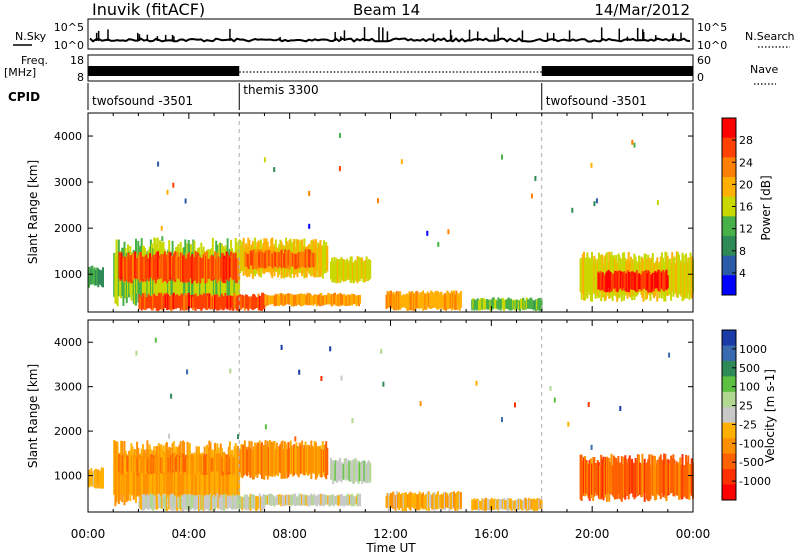  What do you see at coordinates (77, 60) in the screenshot?
I see `freq-tick-top: 18` at bounding box center [77, 60].